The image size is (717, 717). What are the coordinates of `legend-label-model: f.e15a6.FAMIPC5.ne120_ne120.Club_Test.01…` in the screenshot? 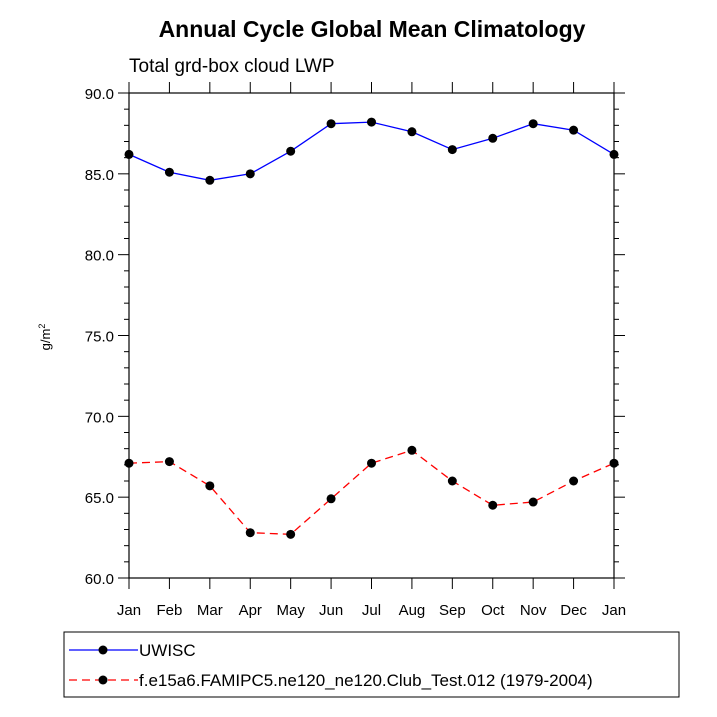 It's located at (366, 680).